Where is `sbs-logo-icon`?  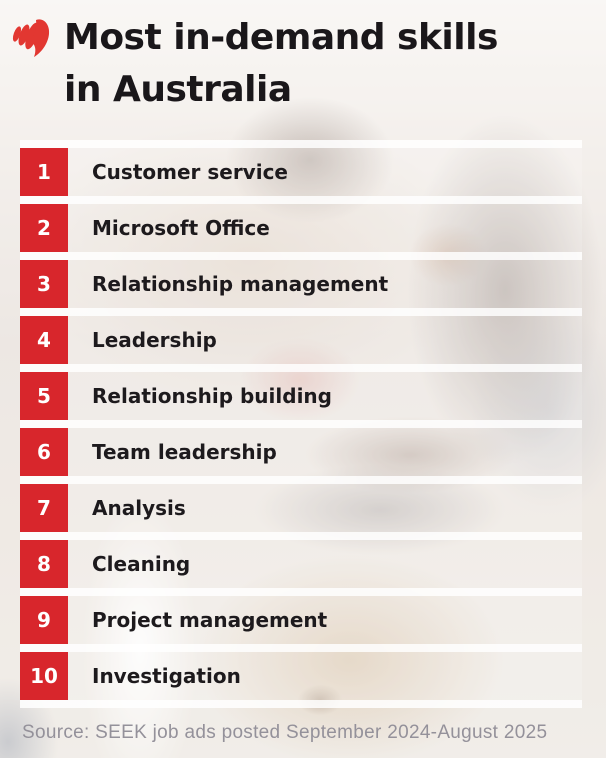
sbs-logo-icon is located at coordinates (30, 35).